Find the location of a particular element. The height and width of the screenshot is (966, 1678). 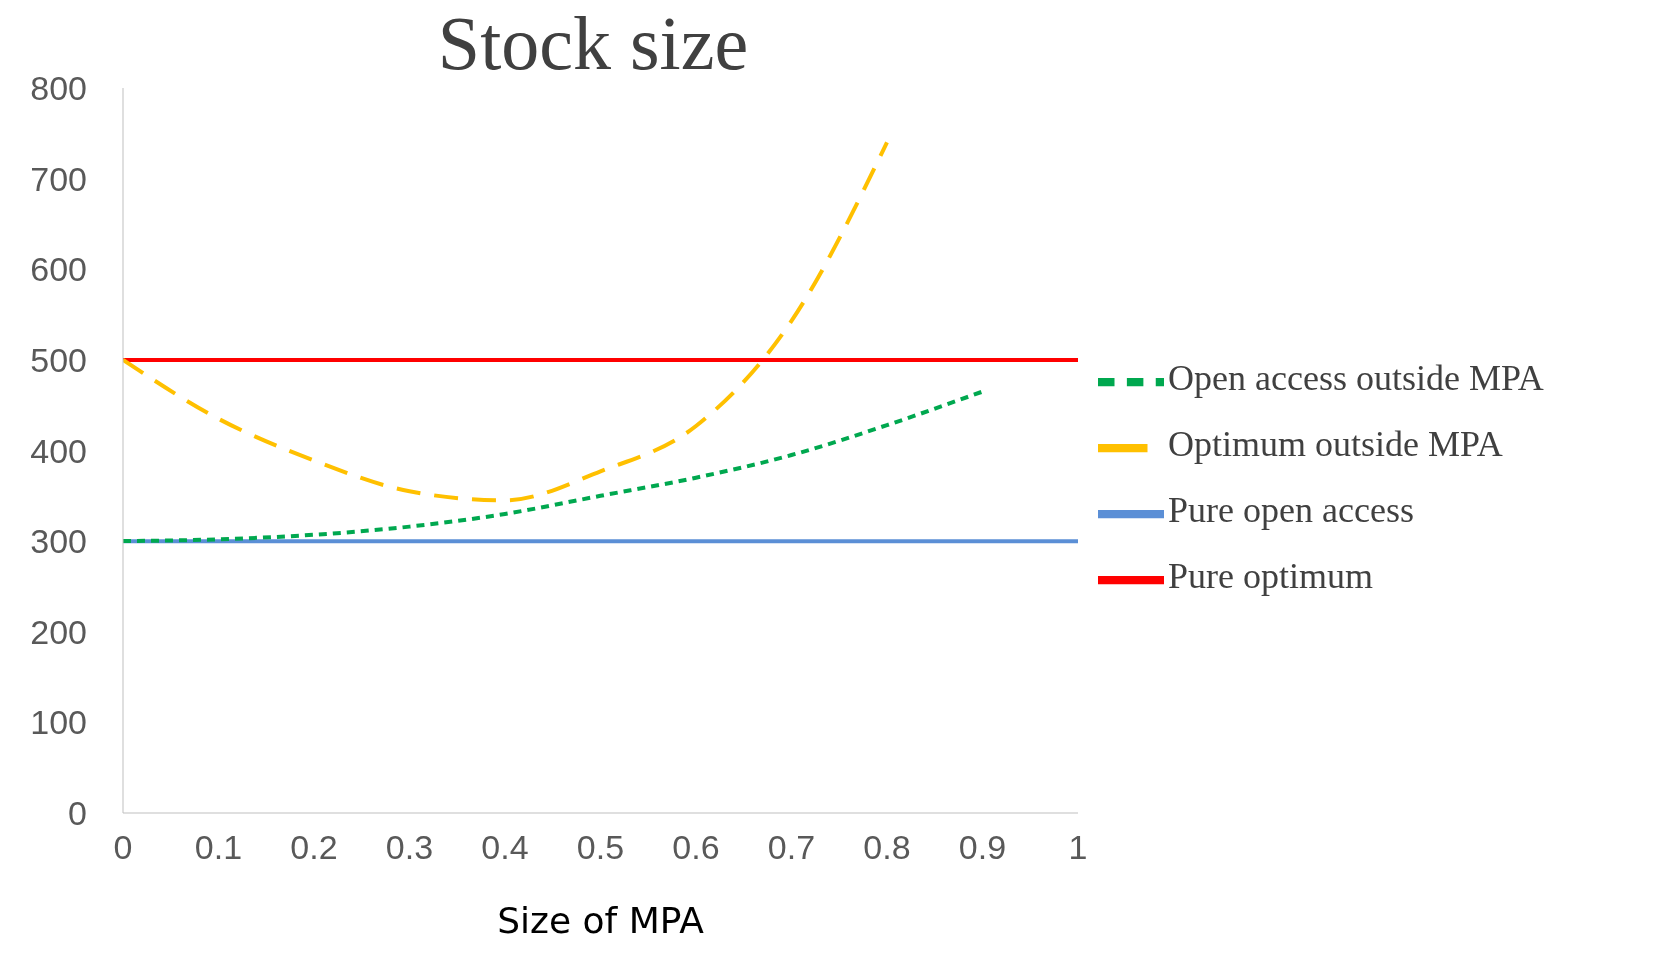

y-tick-label: 700 is located at coordinates (58, 178).